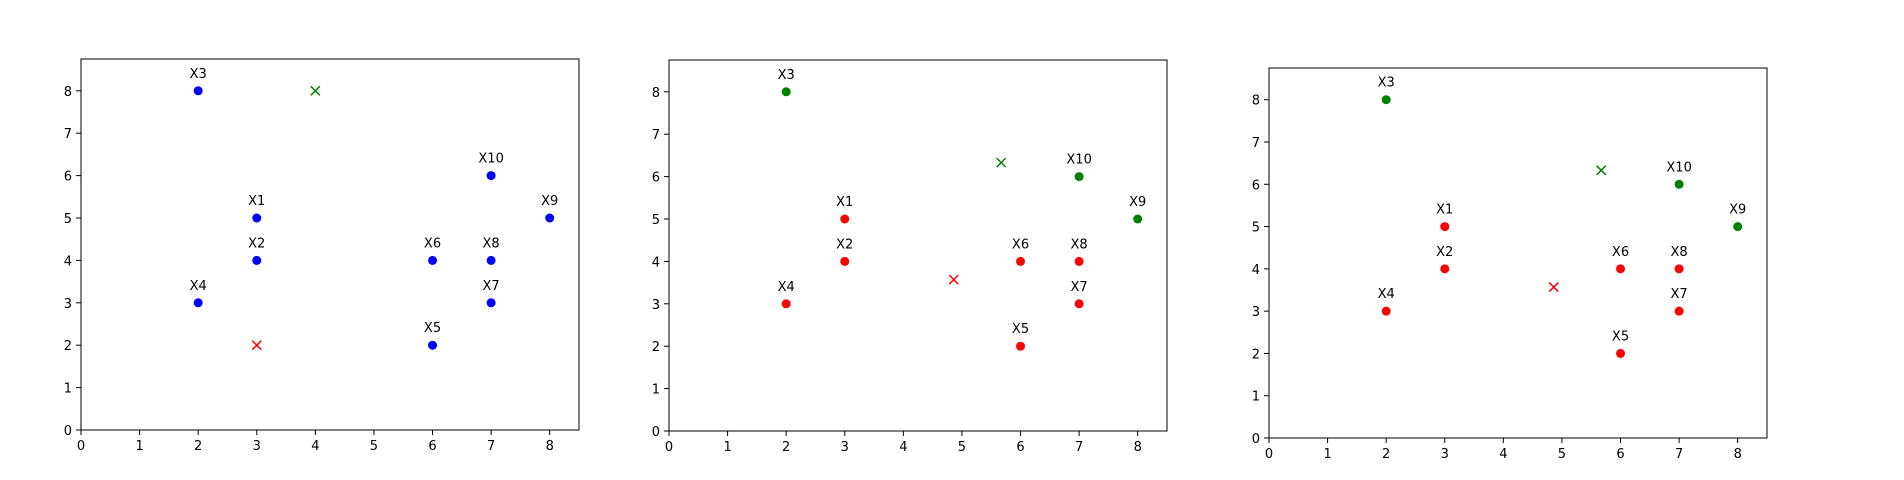 The height and width of the screenshot is (480, 1904). I want to click on x-tick-label: 0, so click(1269, 454).